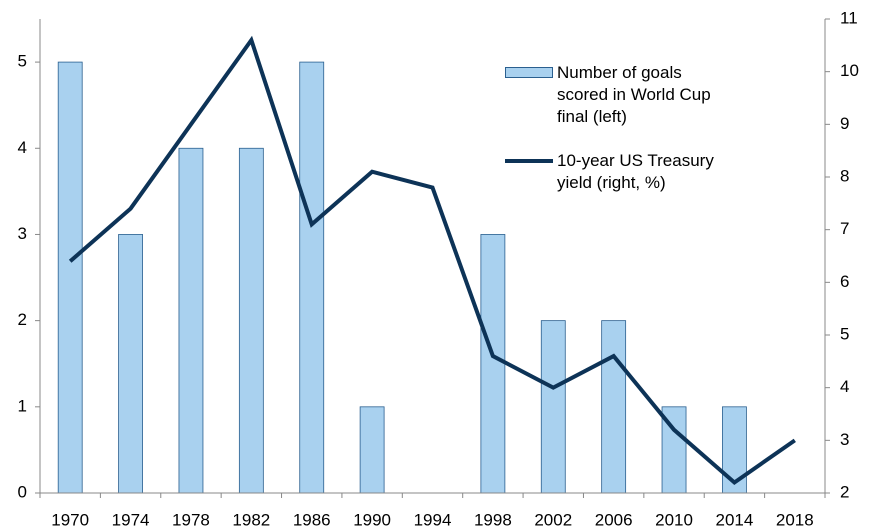  Describe the element at coordinates (844, 175) in the screenshot. I see `y2-tick-label: 8` at that location.